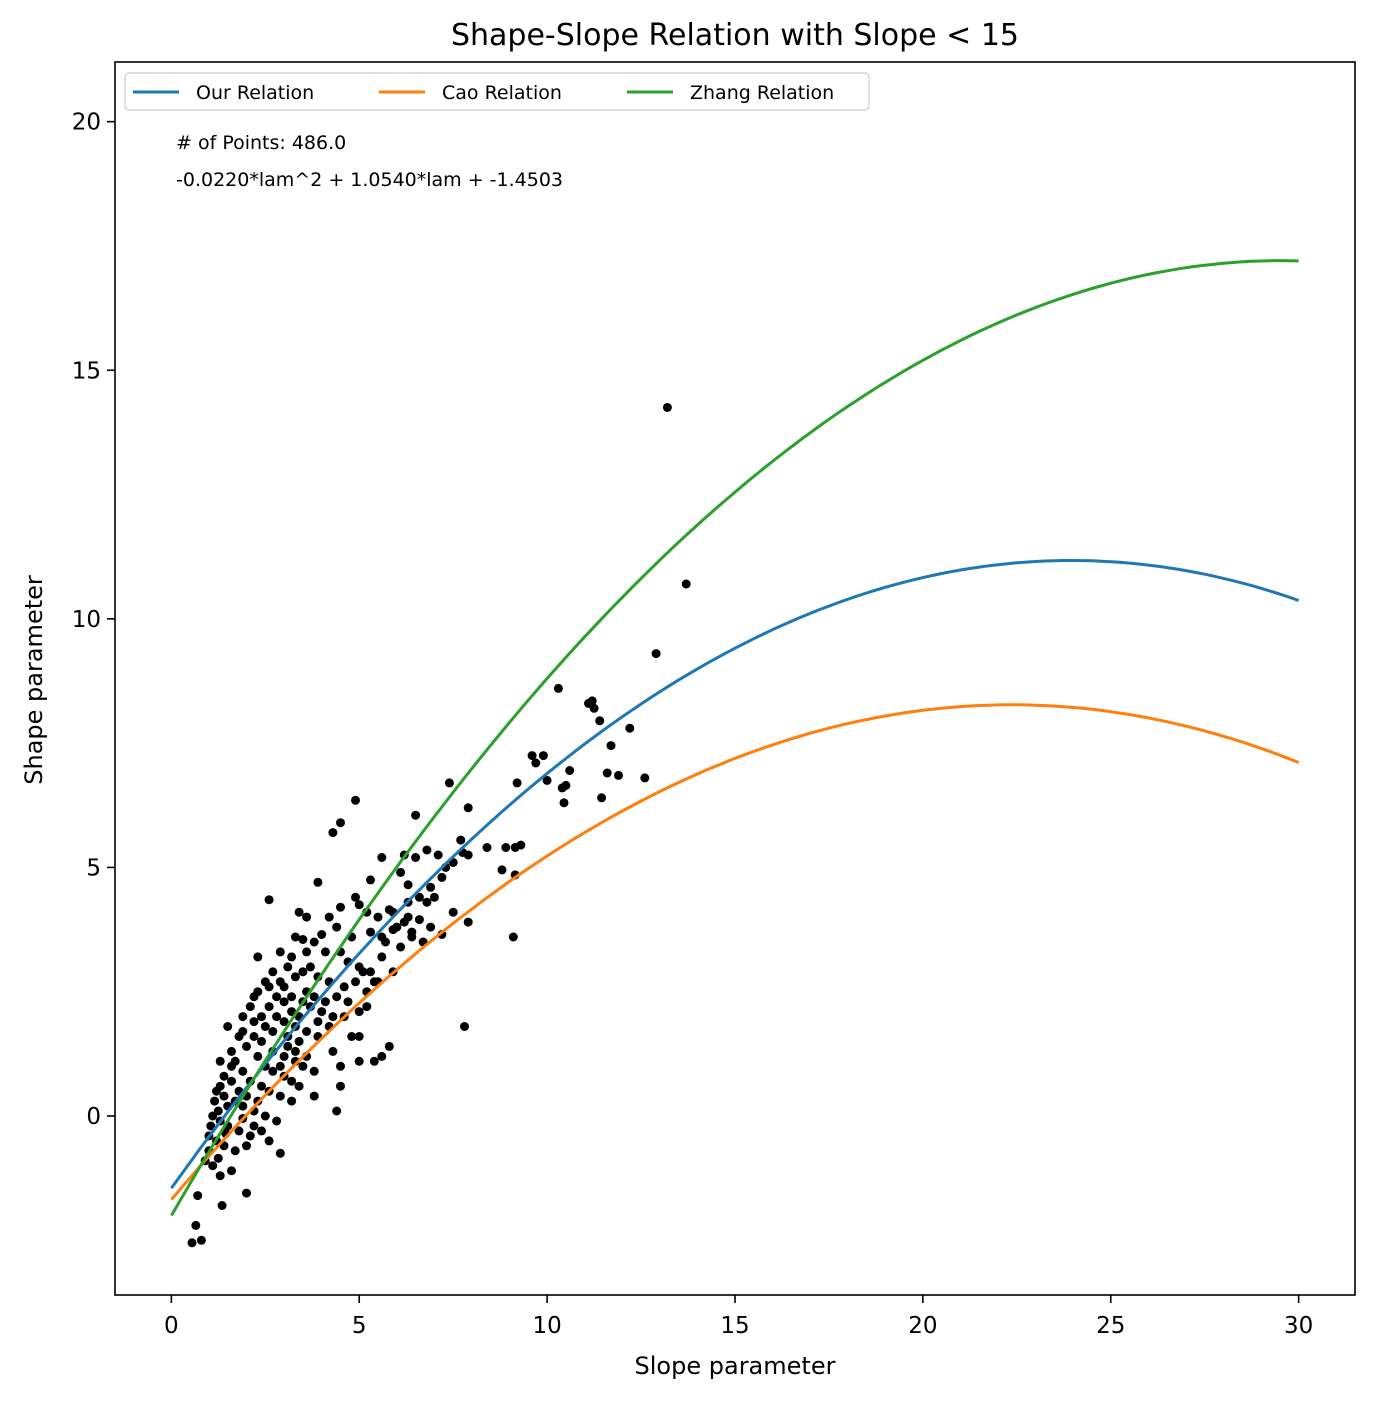 The width and height of the screenshot is (1377, 1401). Describe the element at coordinates (261, 143) in the screenshot. I see `annotation-text: # of Points: 486.0` at that location.